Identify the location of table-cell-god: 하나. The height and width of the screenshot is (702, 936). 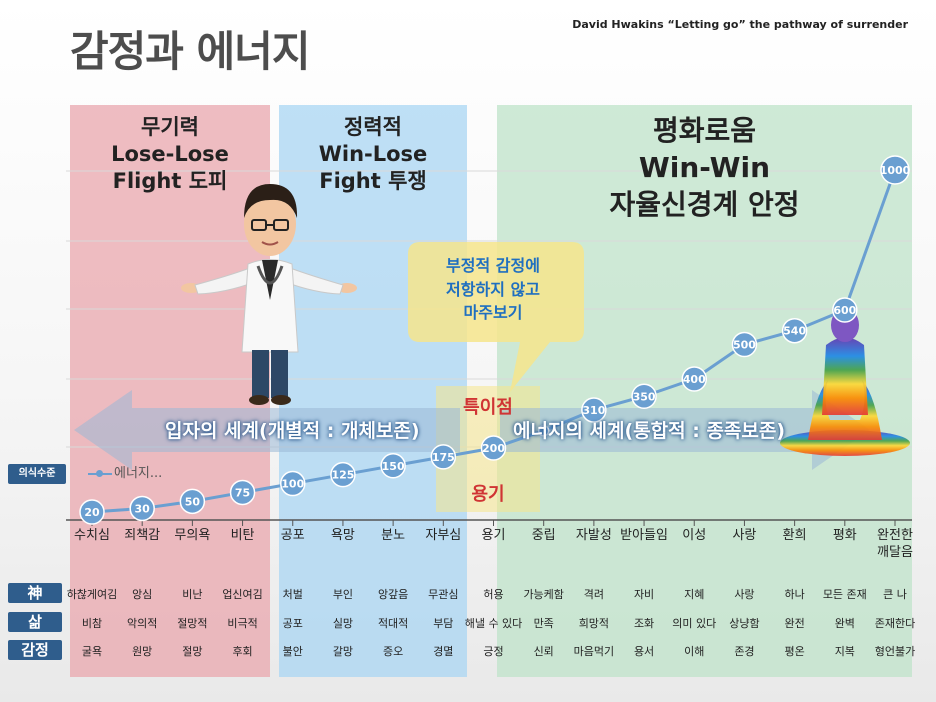
(794, 594).